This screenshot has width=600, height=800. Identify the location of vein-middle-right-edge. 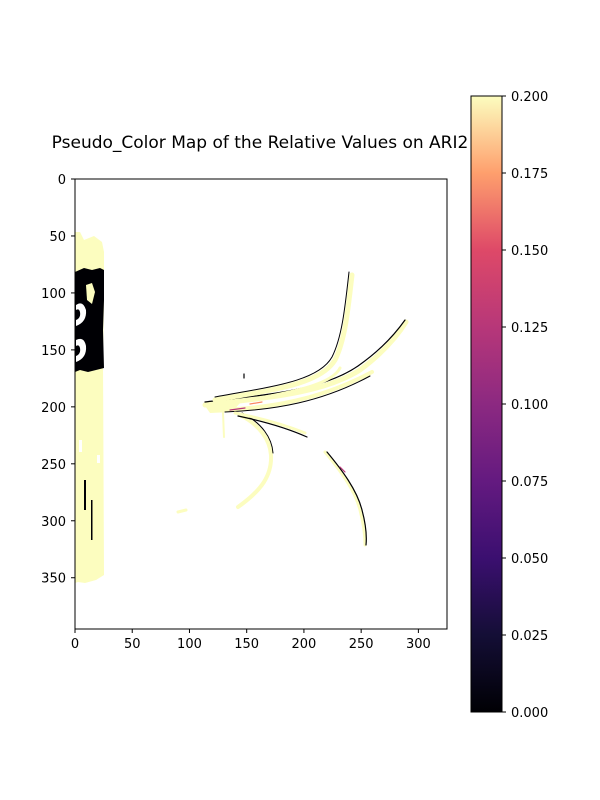
(297, 394).